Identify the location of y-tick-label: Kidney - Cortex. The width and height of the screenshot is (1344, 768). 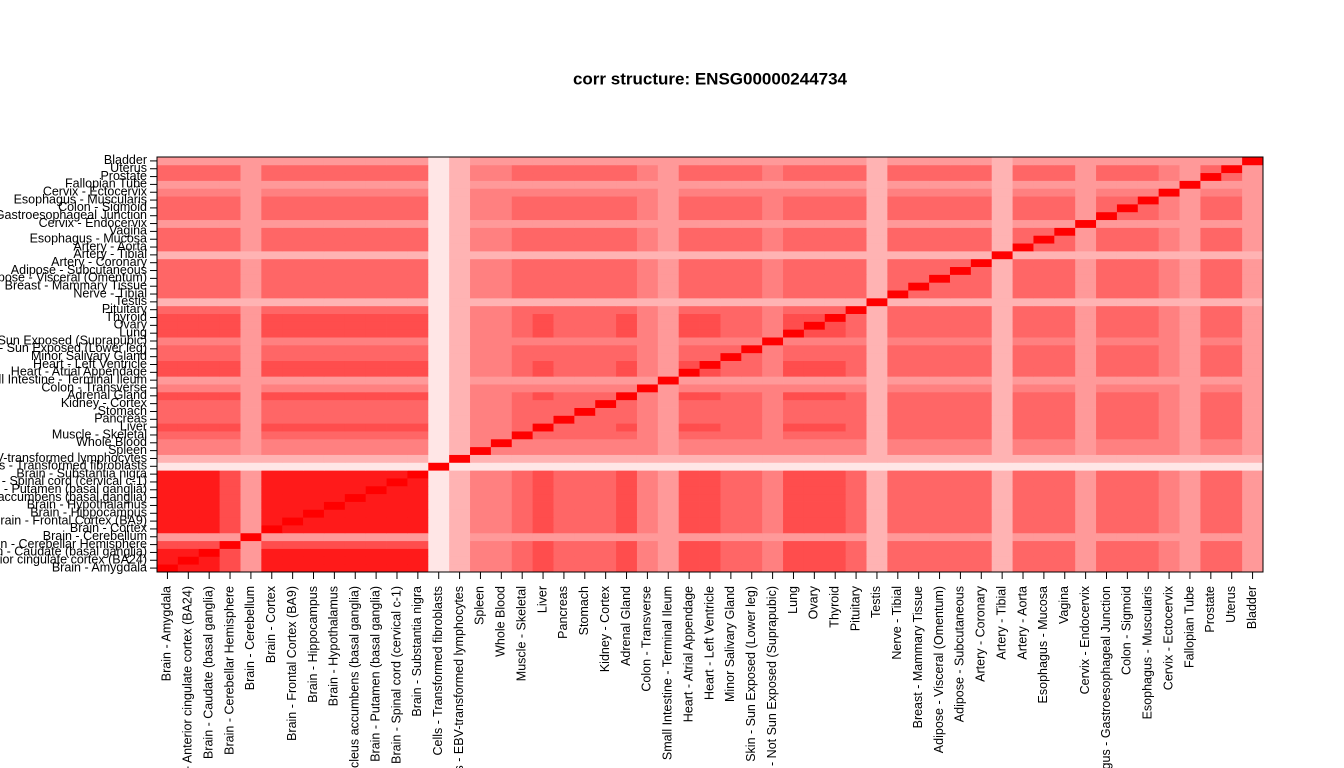
(104, 403).